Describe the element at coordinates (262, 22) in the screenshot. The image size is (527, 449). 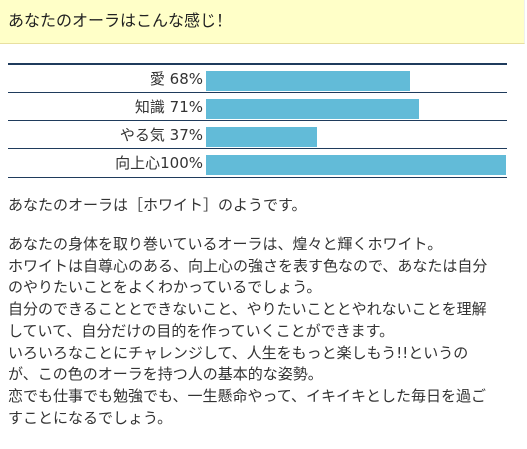
I see `title-bar: あなたのオーラはこんな感じ！` at that location.